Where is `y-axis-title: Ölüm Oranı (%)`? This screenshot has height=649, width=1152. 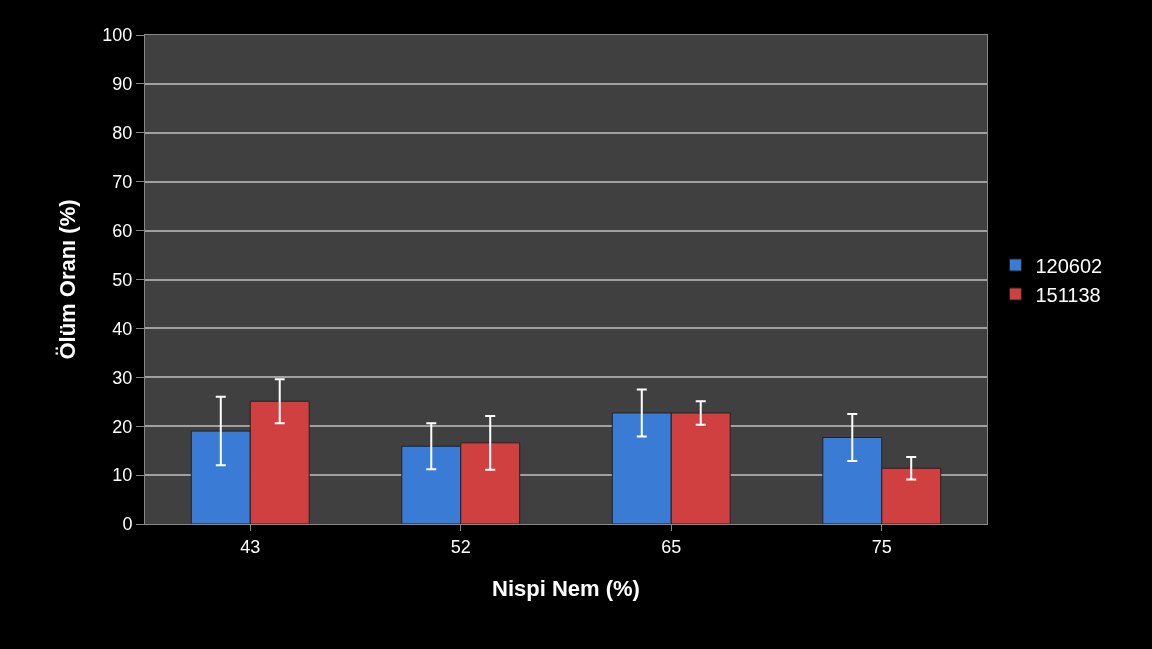
y-axis-title: Ölüm Oranı (%) is located at coordinates (68, 279).